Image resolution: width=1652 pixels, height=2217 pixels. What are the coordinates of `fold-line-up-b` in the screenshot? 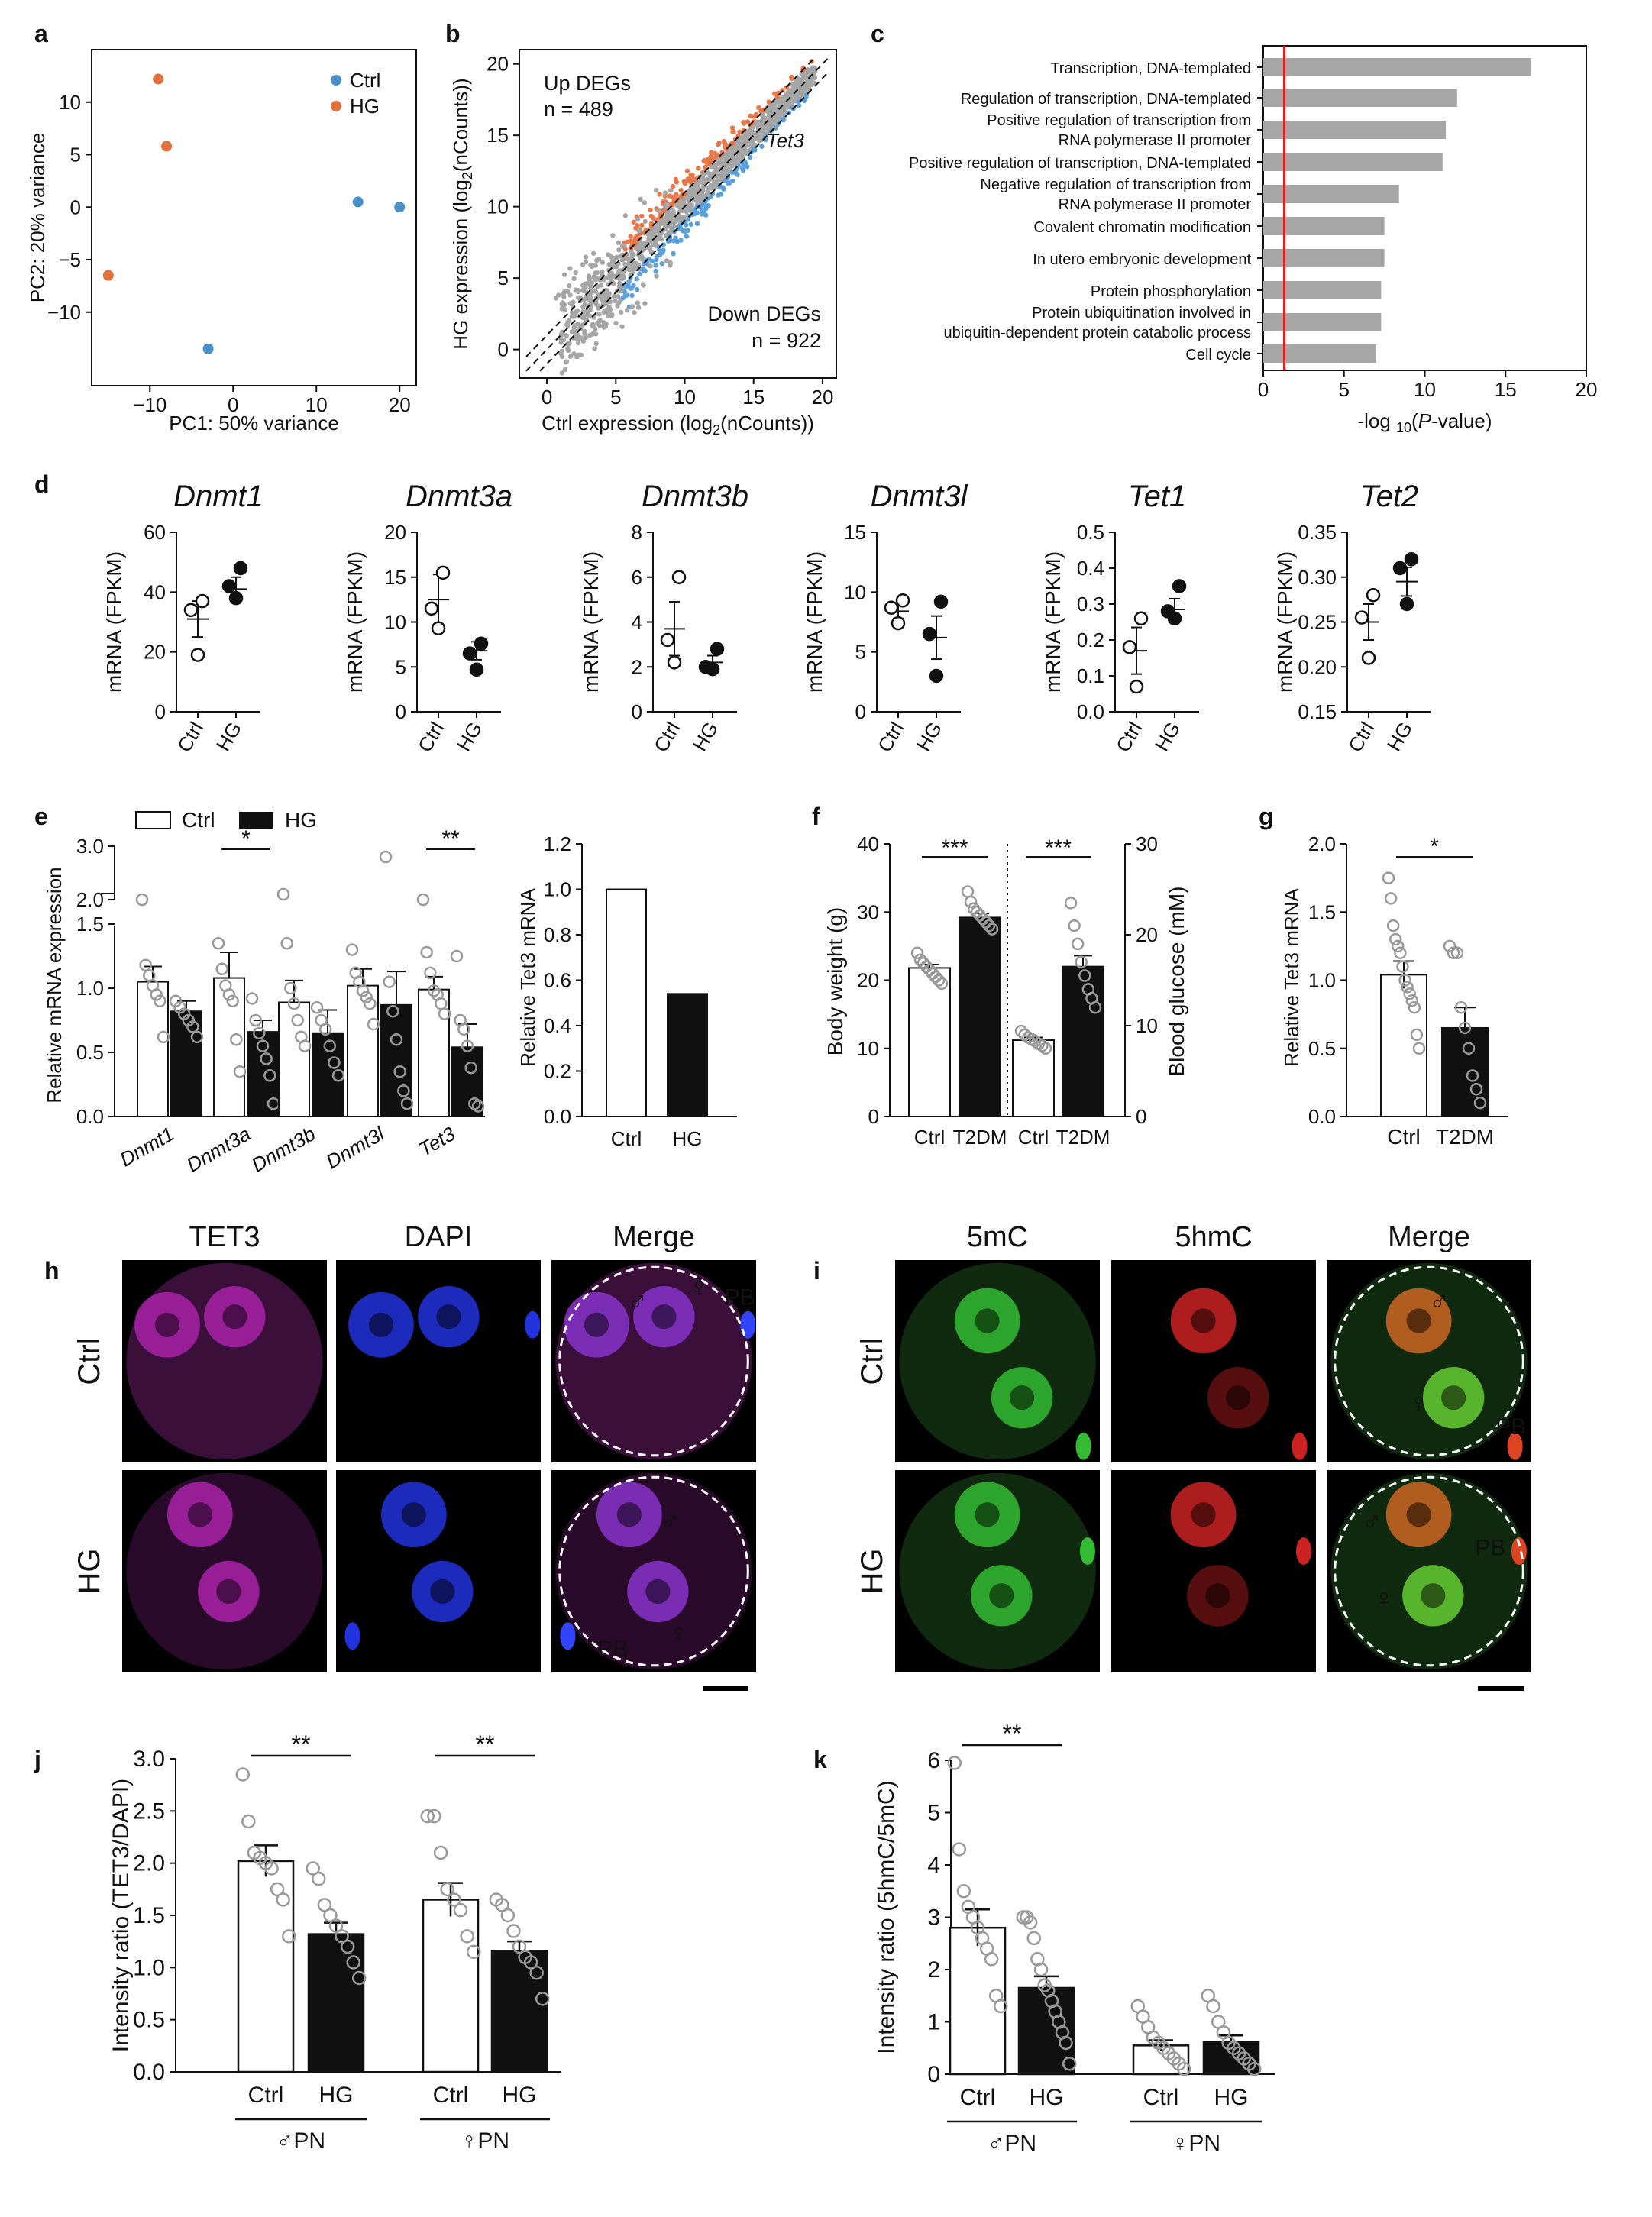 It's located at (671, 207).